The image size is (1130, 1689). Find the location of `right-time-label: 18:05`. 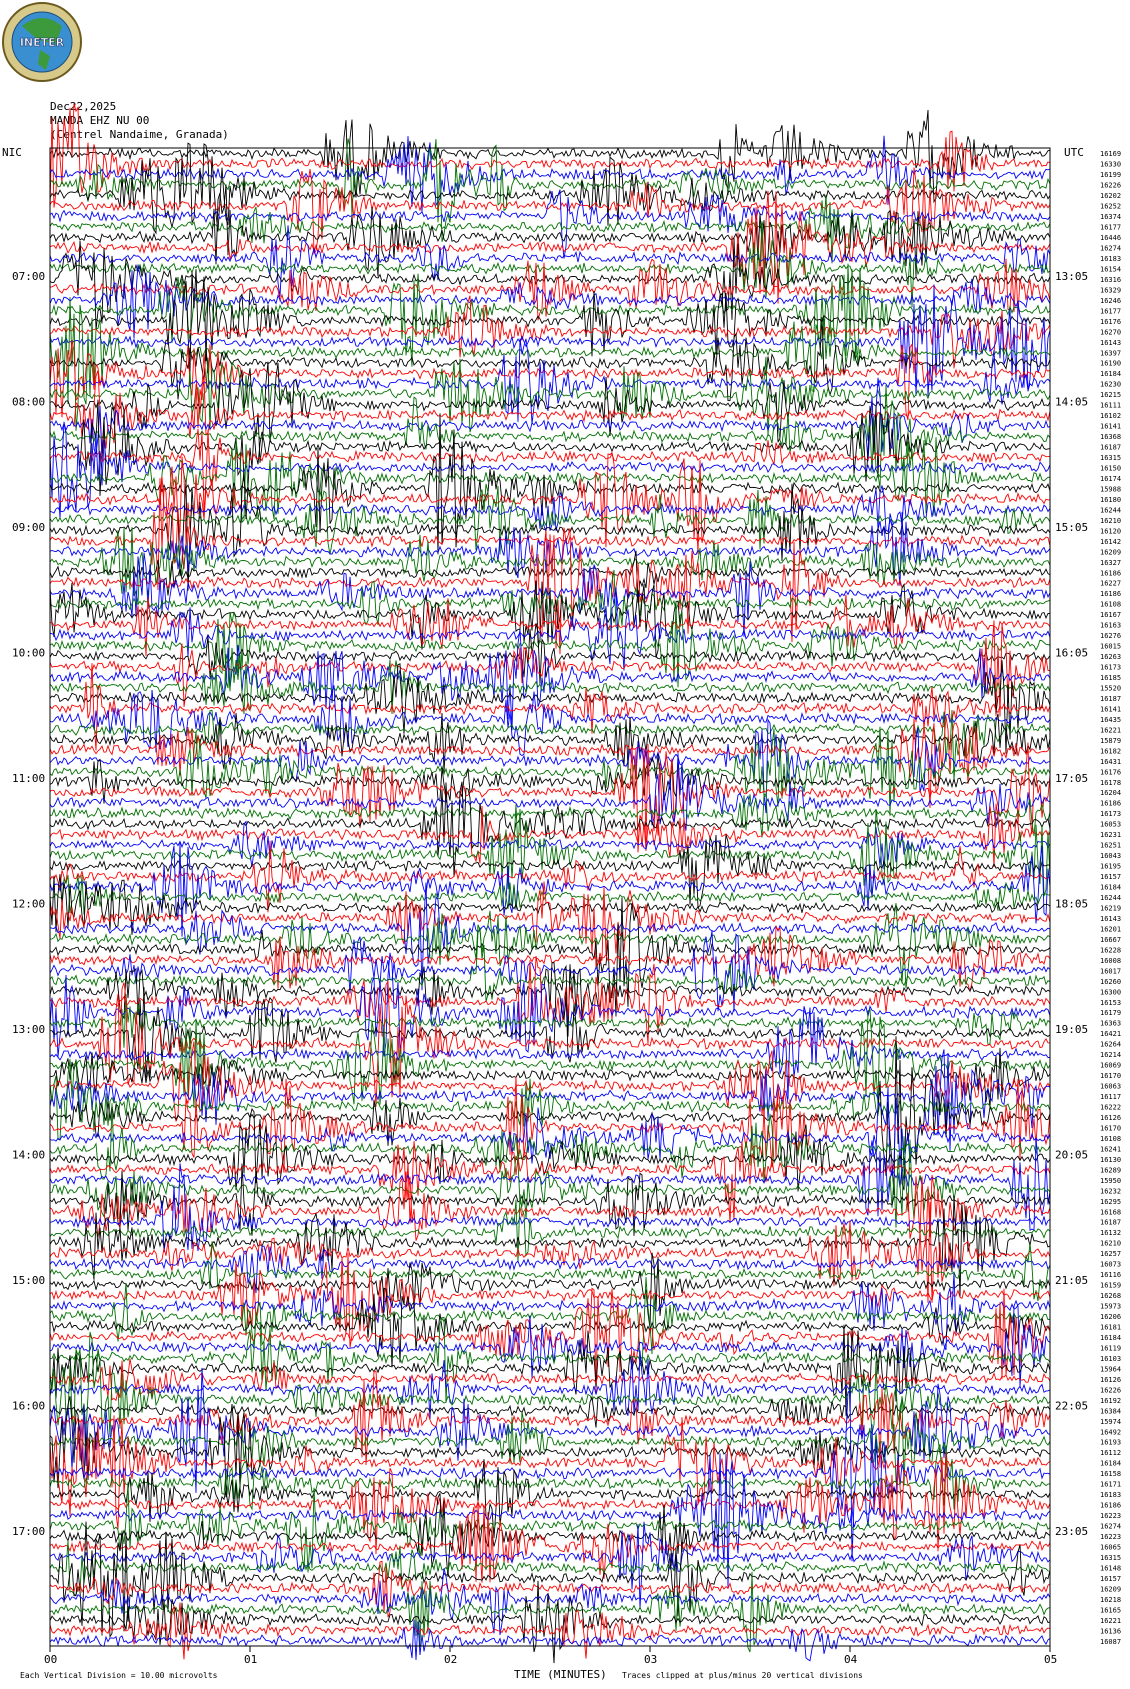

right-time-label: 18:05 is located at coordinates (1071, 904).